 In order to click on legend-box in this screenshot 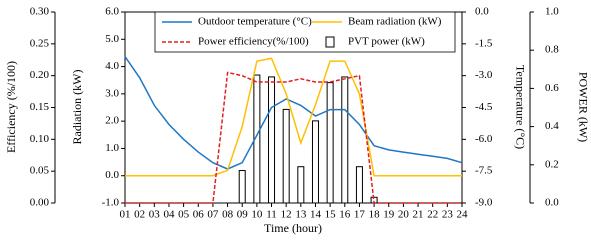, I will do `click(305, 32)`.